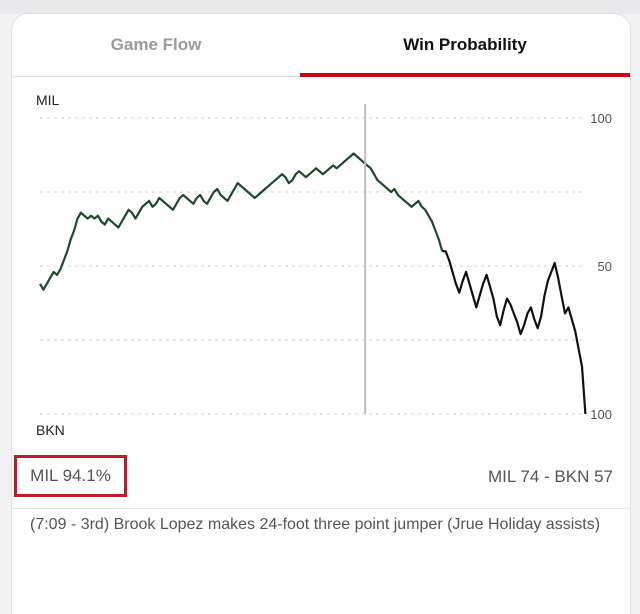 The height and width of the screenshot is (614, 640). What do you see at coordinates (514, 332) in the screenshot?
I see `series-line-bkn` at bounding box center [514, 332].